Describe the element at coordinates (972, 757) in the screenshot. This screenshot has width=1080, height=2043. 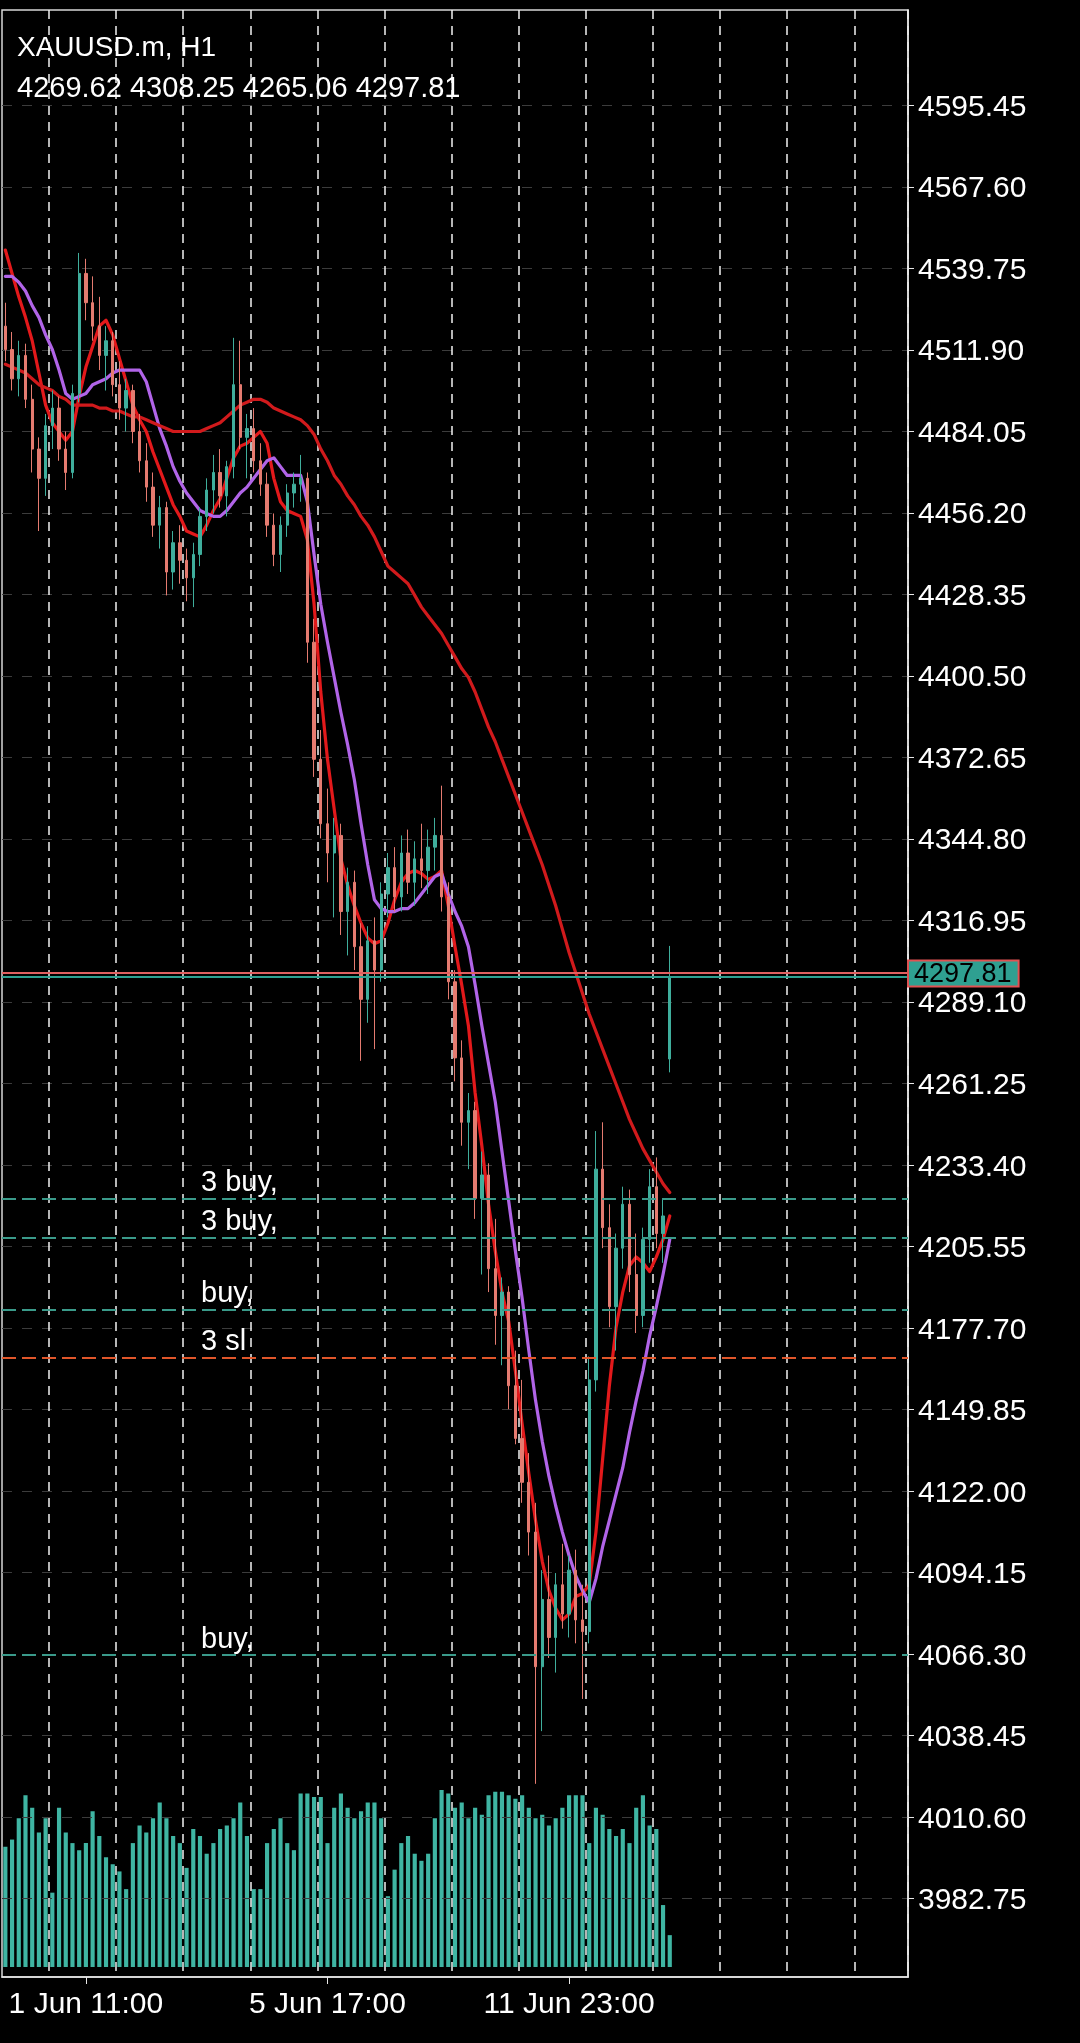
I see `y-tick-label: 4372.65` at that location.